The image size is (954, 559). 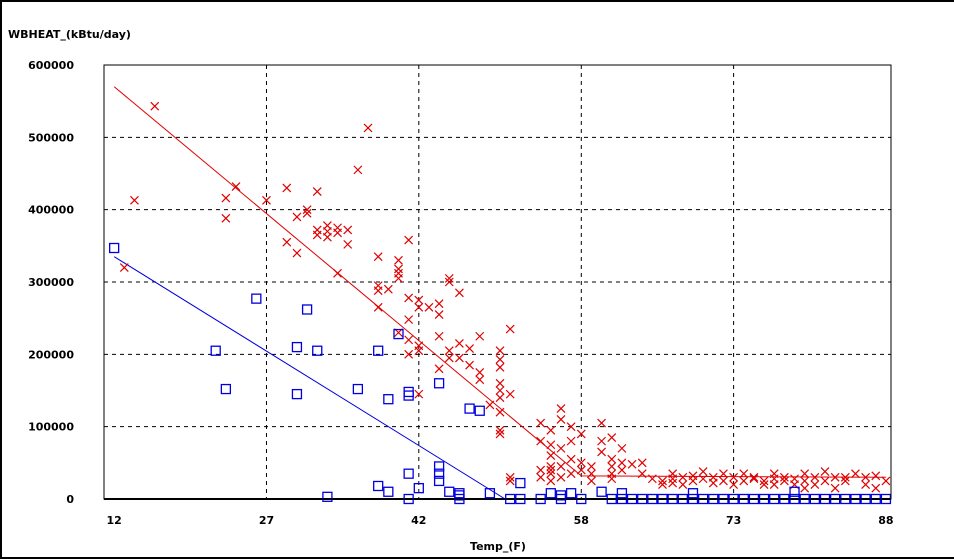 What do you see at coordinates (51, 137) in the screenshot?
I see `y-tick-label: 500000` at bounding box center [51, 137].